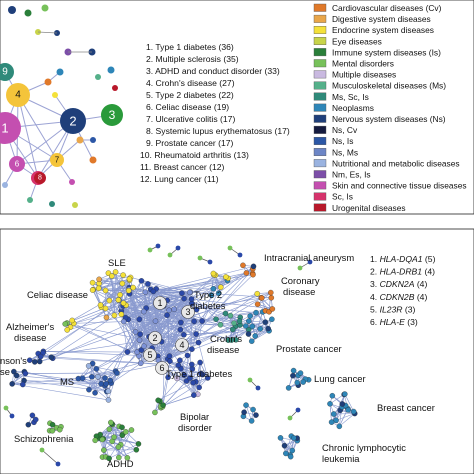 The height and width of the screenshot is (474, 474). Describe the element at coordinates (364, 447) in the screenshot. I see `label-cll-1: Chronic lymphocytic` at that location.